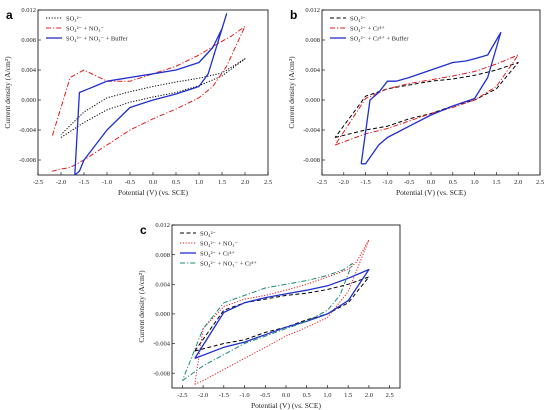 The image size is (550, 410). Describe the element at coordinates (293, 15) in the screenshot. I see `panel-label: b` at that location.